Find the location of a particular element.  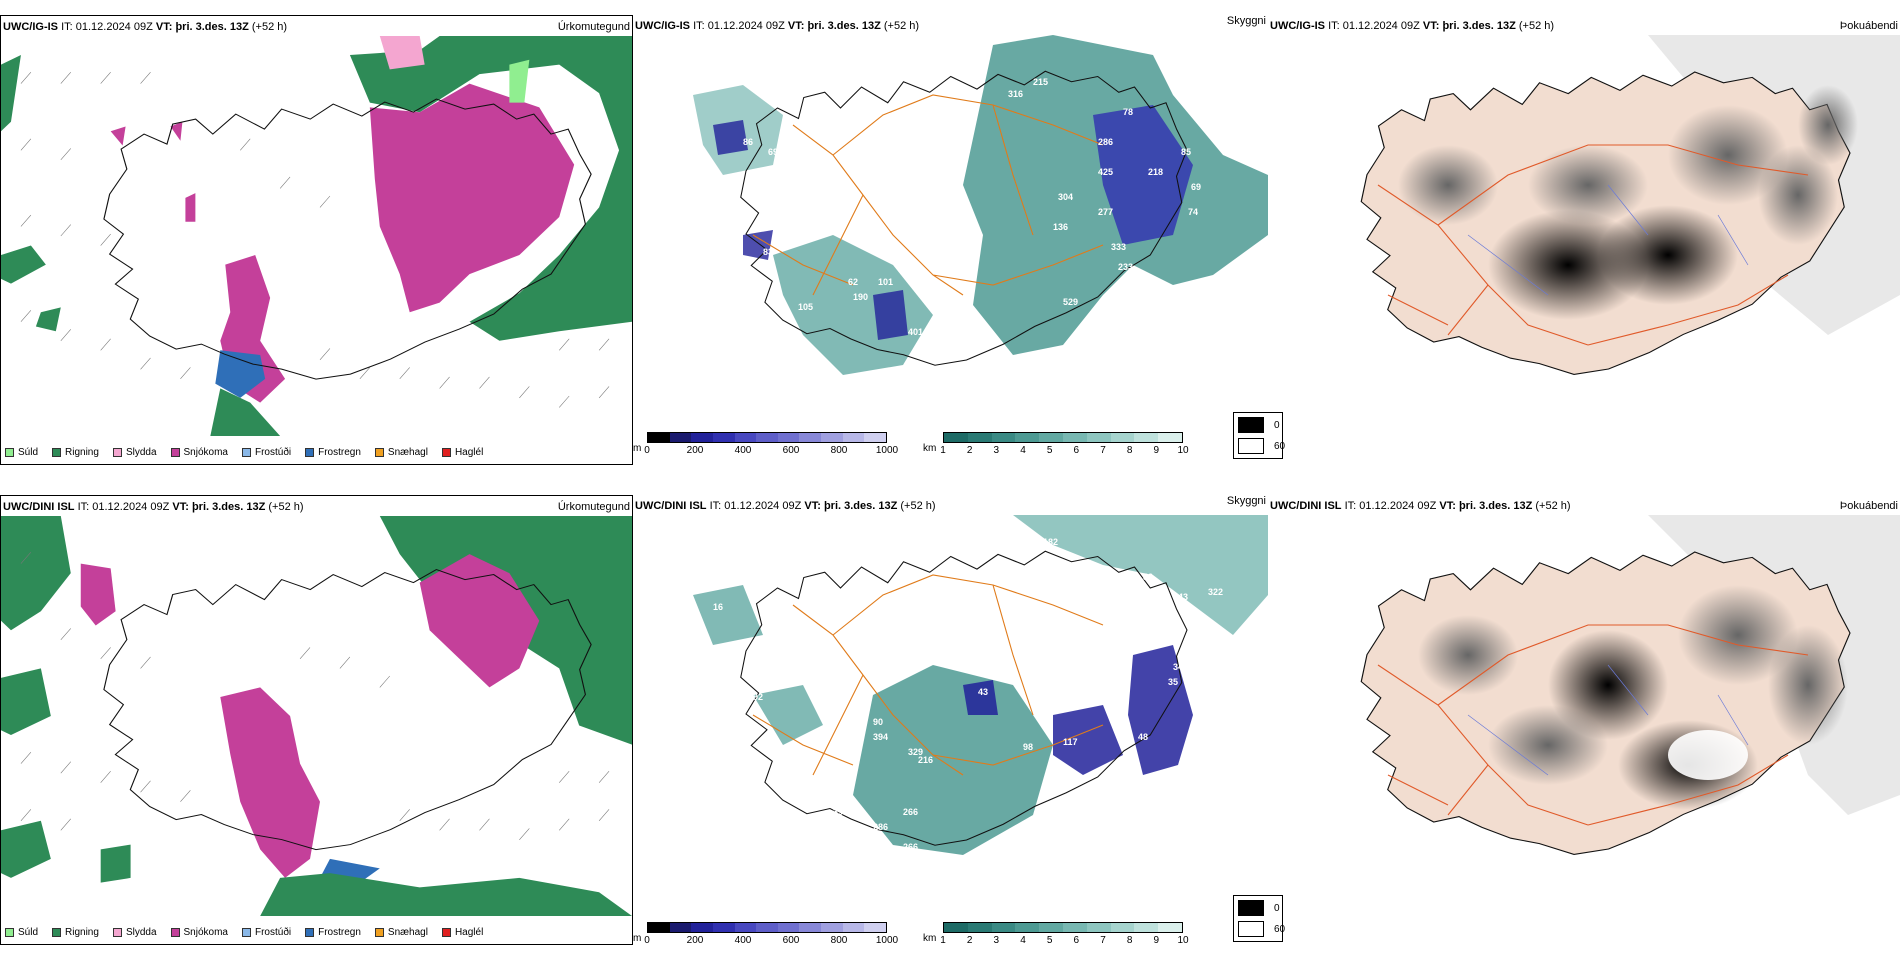

cloudbase-label: 277 is located at coordinates (1105, 212).